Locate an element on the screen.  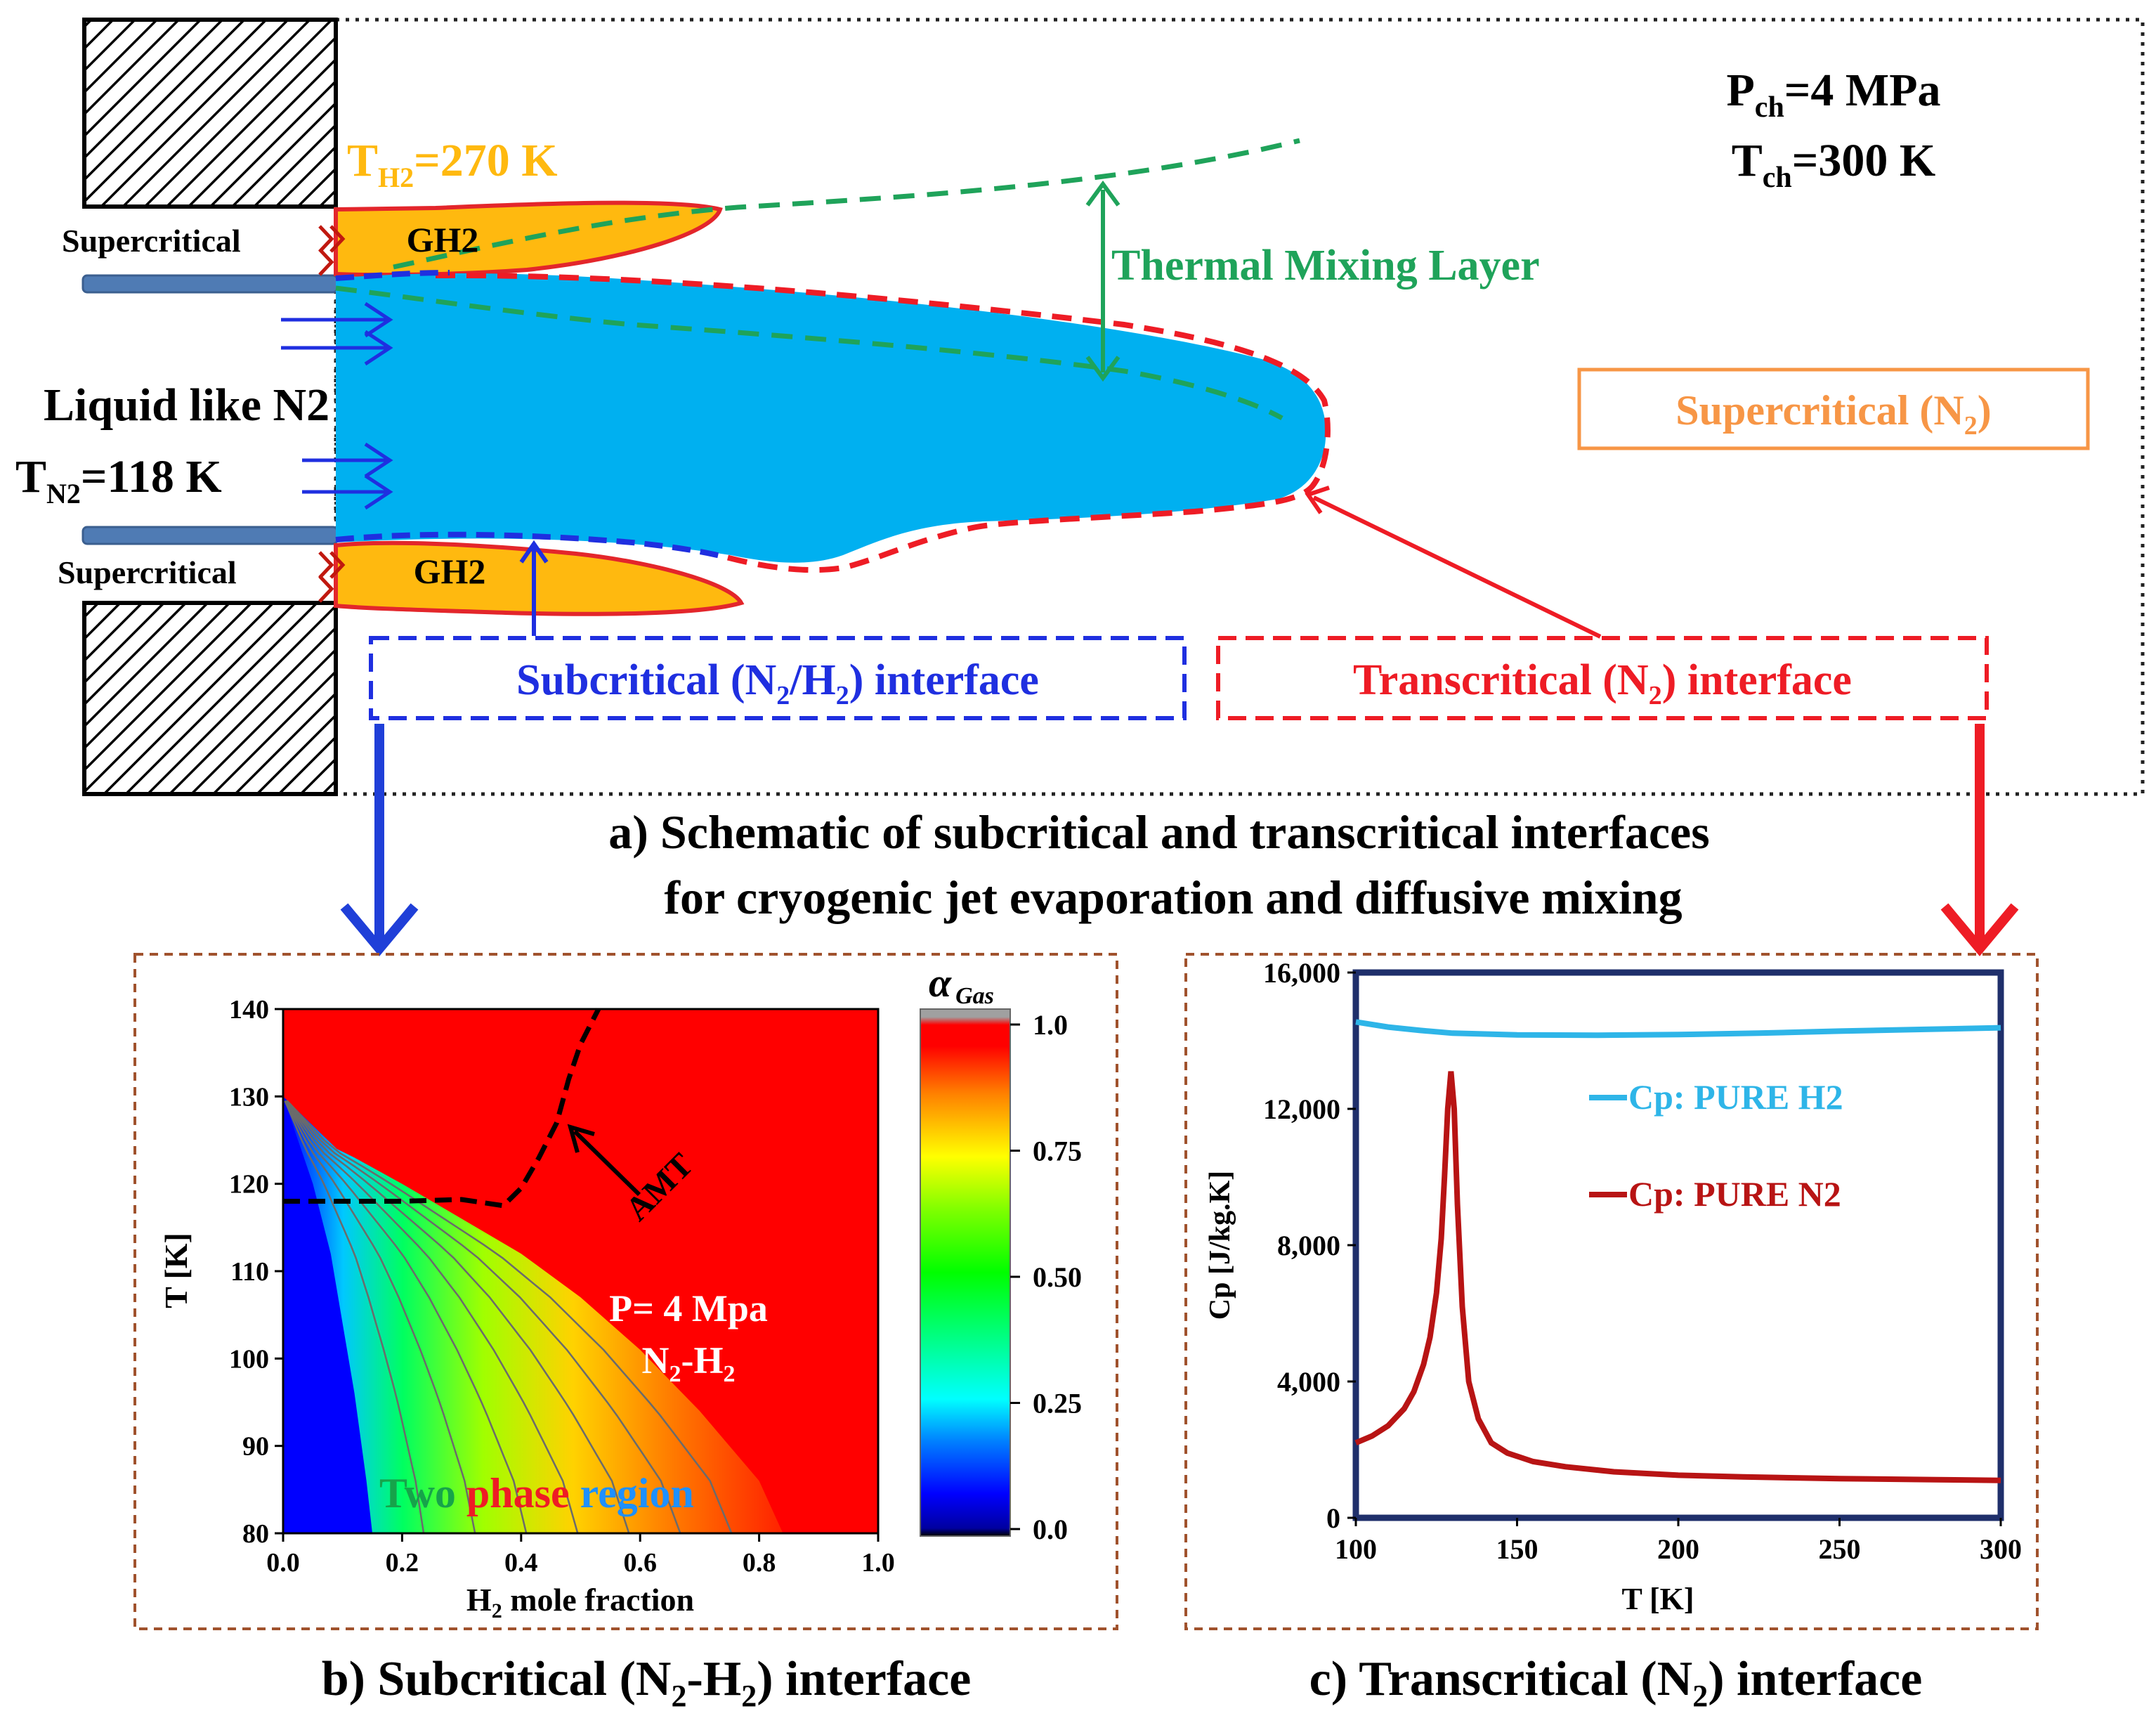
mixture-annotation: N2-H2 is located at coordinates (689, 1363).